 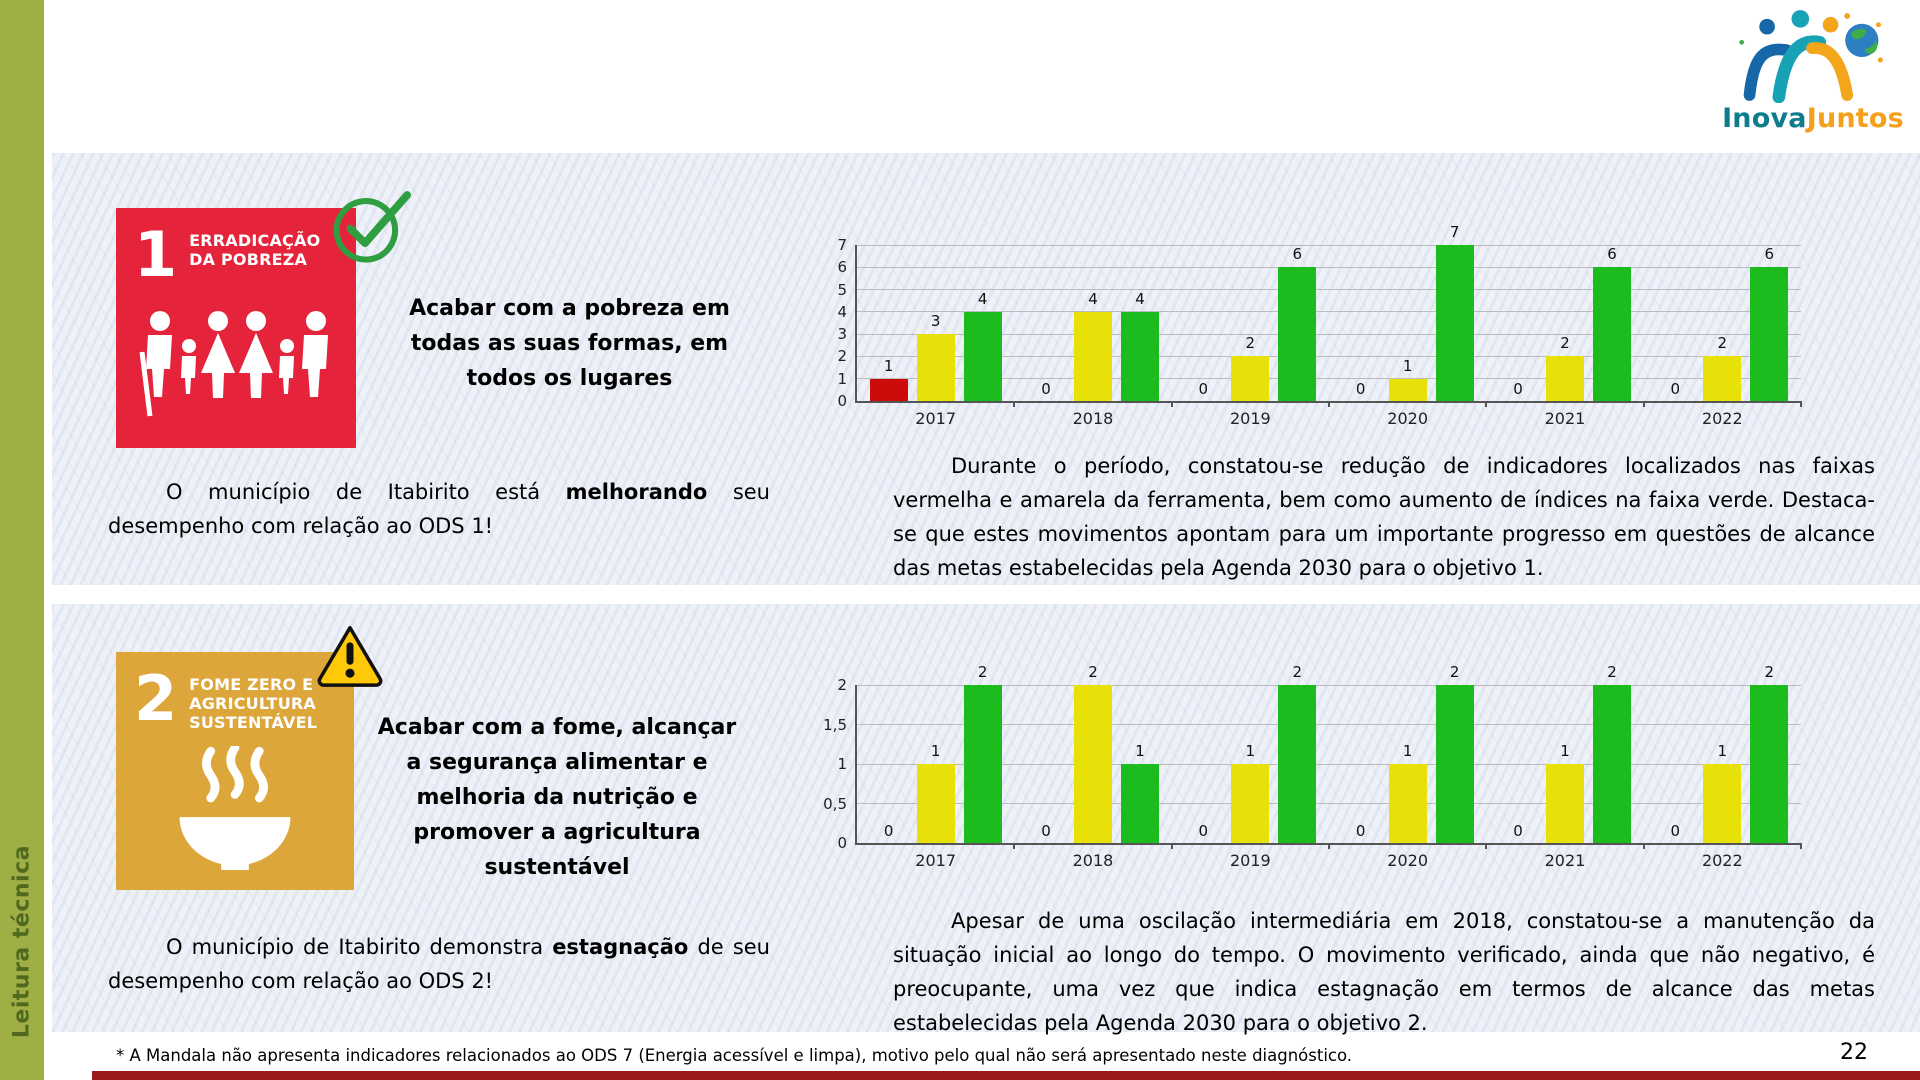 What do you see at coordinates (1407, 389) in the screenshot?
I see `bar-amarelo-2020` at bounding box center [1407, 389].